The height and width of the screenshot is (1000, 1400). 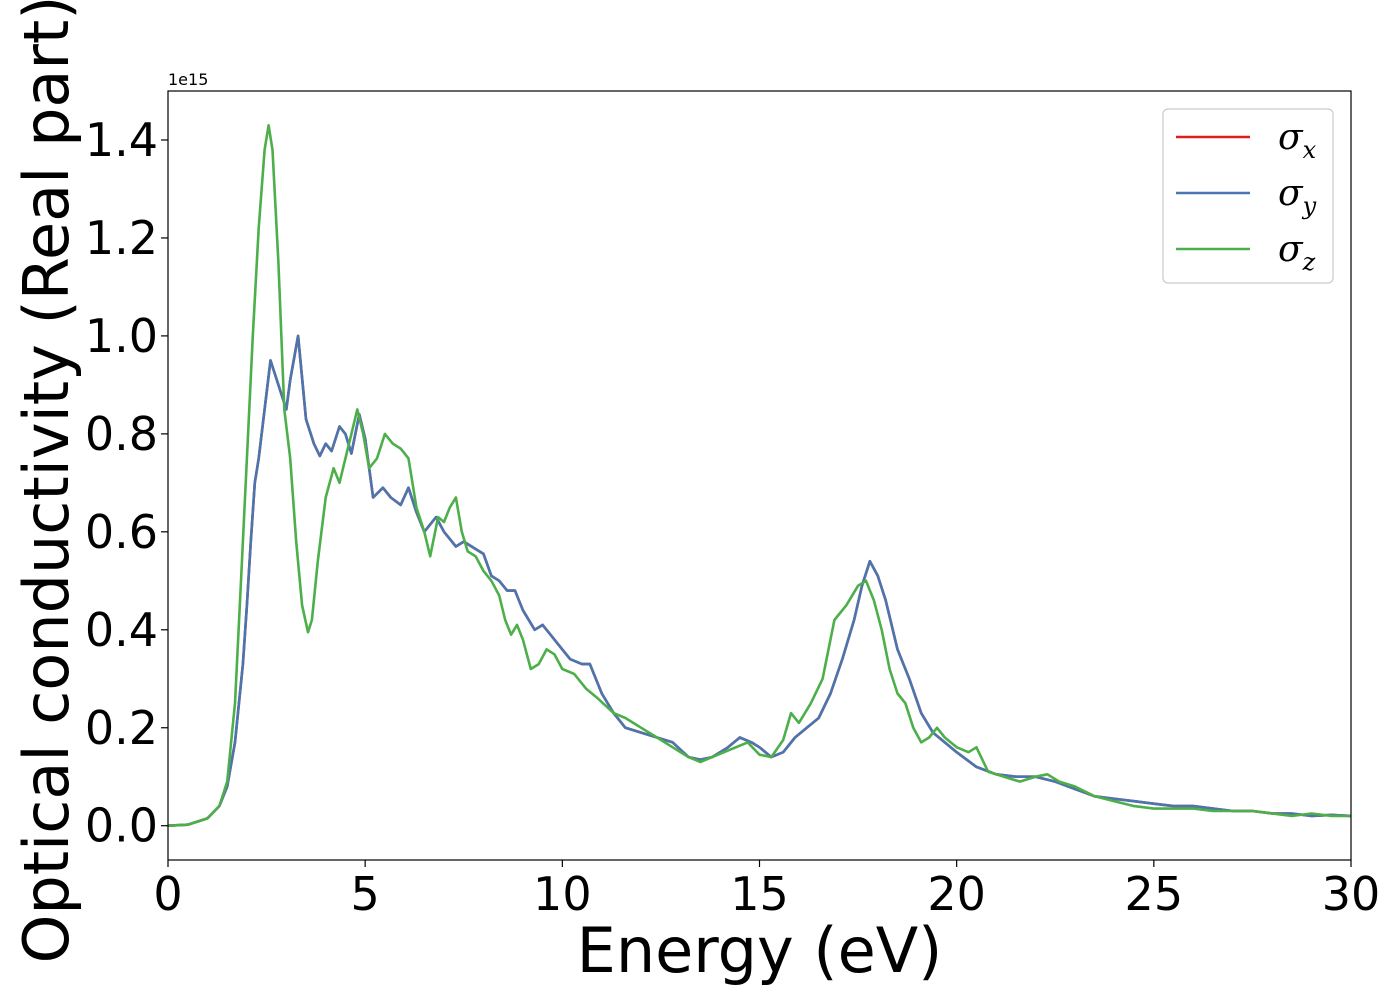 I want to click on y-tick-label: 0.2, so click(x=121, y=728).